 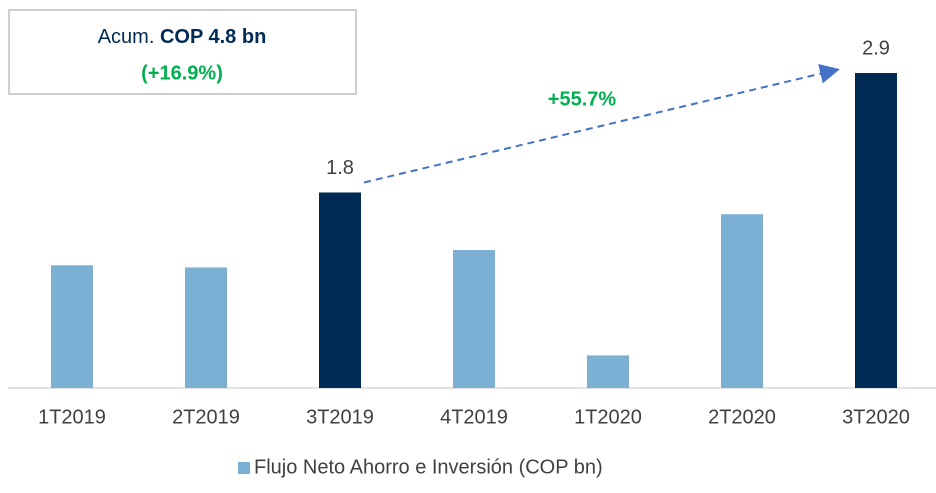 What do you see at coordinates (182, 52) in the screenshot?
I see `annotation-box` at bounding box center [182, 52].